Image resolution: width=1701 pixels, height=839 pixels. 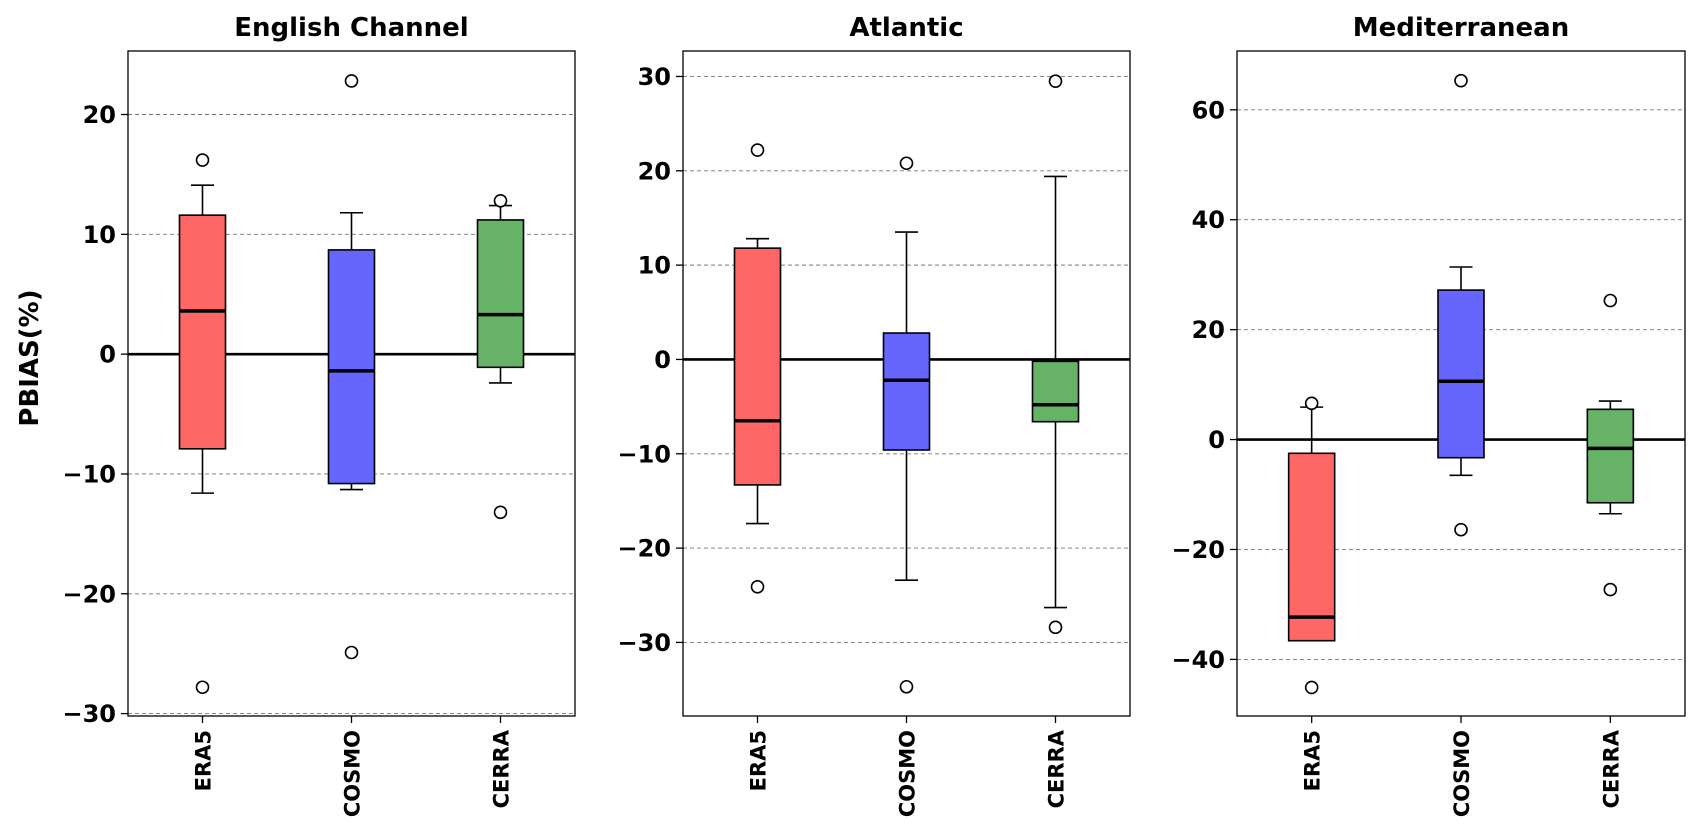 What do you see at coordinates (30, 357) in the screenshot?
I see `y-axis-label: PBIAS(%)` at bounding box center [30, 357].